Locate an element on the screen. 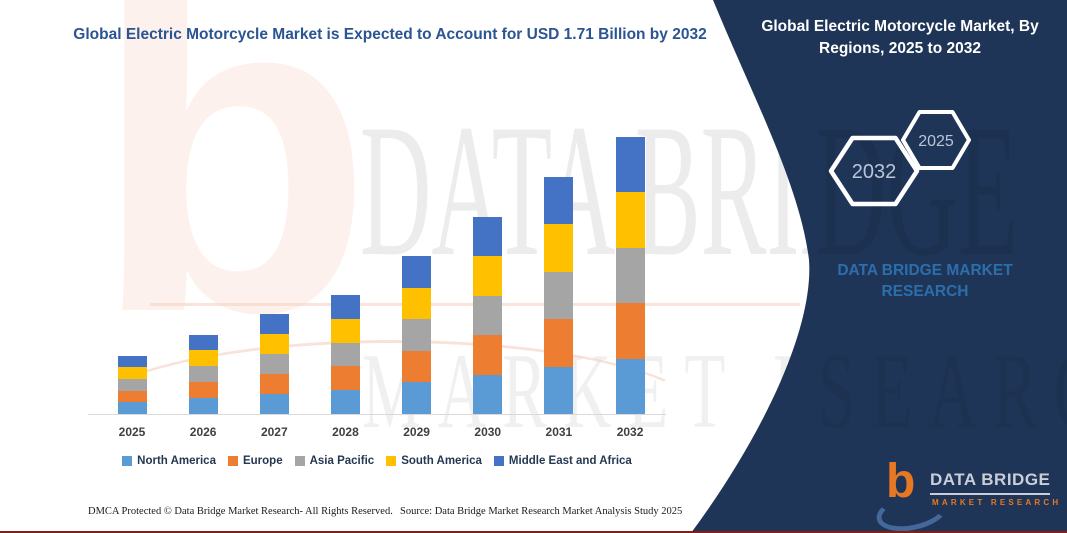  legend-label: Asia Pacific is located at coordinates (342, 461).